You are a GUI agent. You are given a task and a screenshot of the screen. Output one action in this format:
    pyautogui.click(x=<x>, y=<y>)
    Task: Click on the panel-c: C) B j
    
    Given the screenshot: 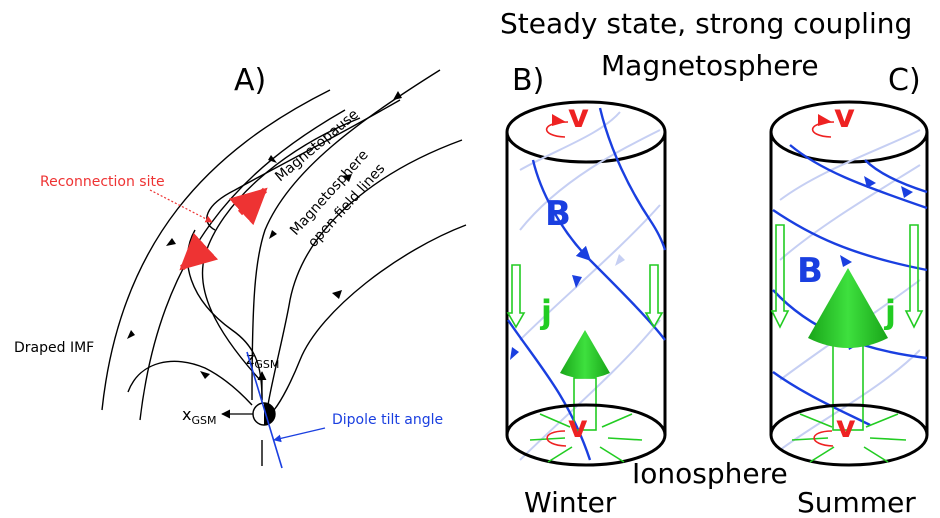 What is the action you would take?
    pyautogui.click(x=849, y=290)
    